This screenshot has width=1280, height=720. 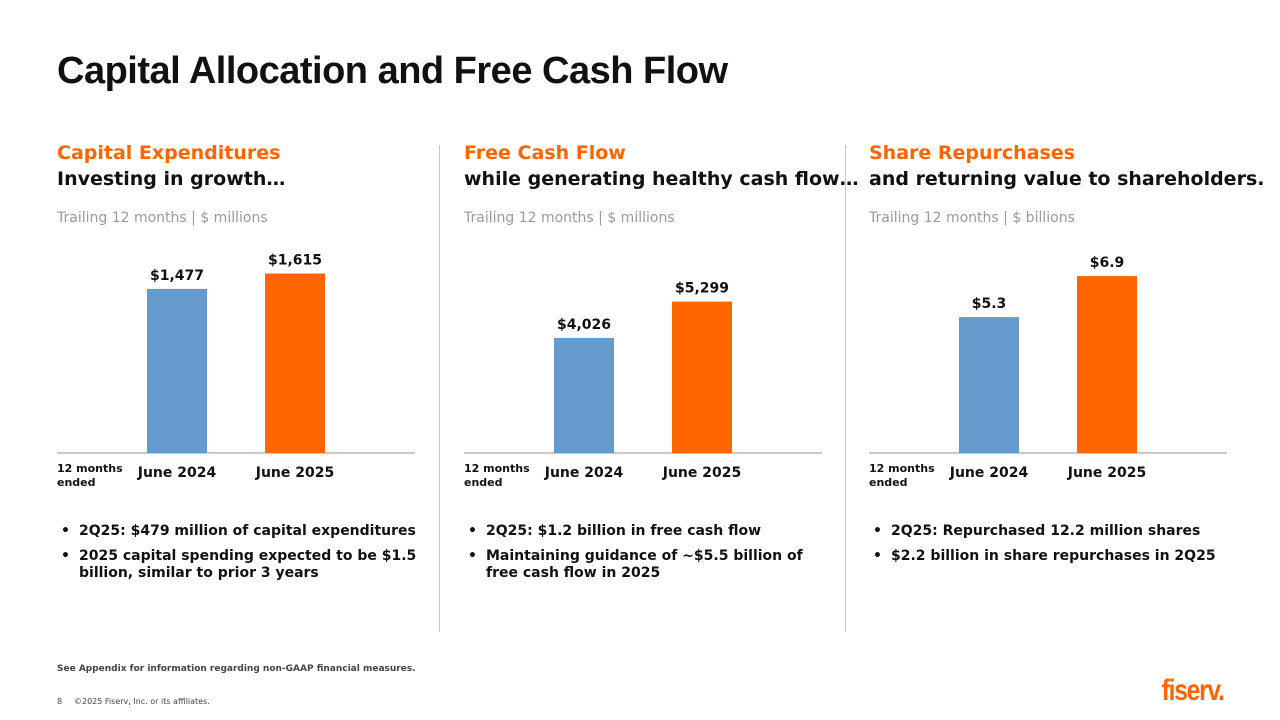 I want to click on bar-value-label: $1,477, so click(x=177, y=276).